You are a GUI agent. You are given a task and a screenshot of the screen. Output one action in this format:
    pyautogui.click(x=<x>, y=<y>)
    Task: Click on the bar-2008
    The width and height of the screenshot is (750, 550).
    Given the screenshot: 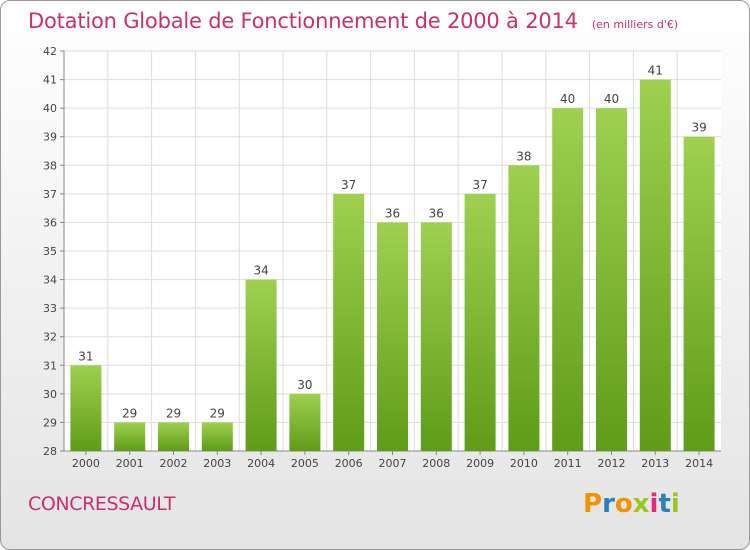 What is the action you would take?
    pyautogui.click(x=436, y=336)
    